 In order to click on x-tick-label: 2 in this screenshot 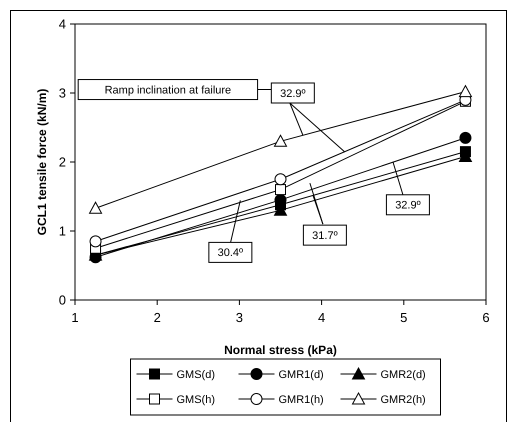, I will do `click(157, 317)`.